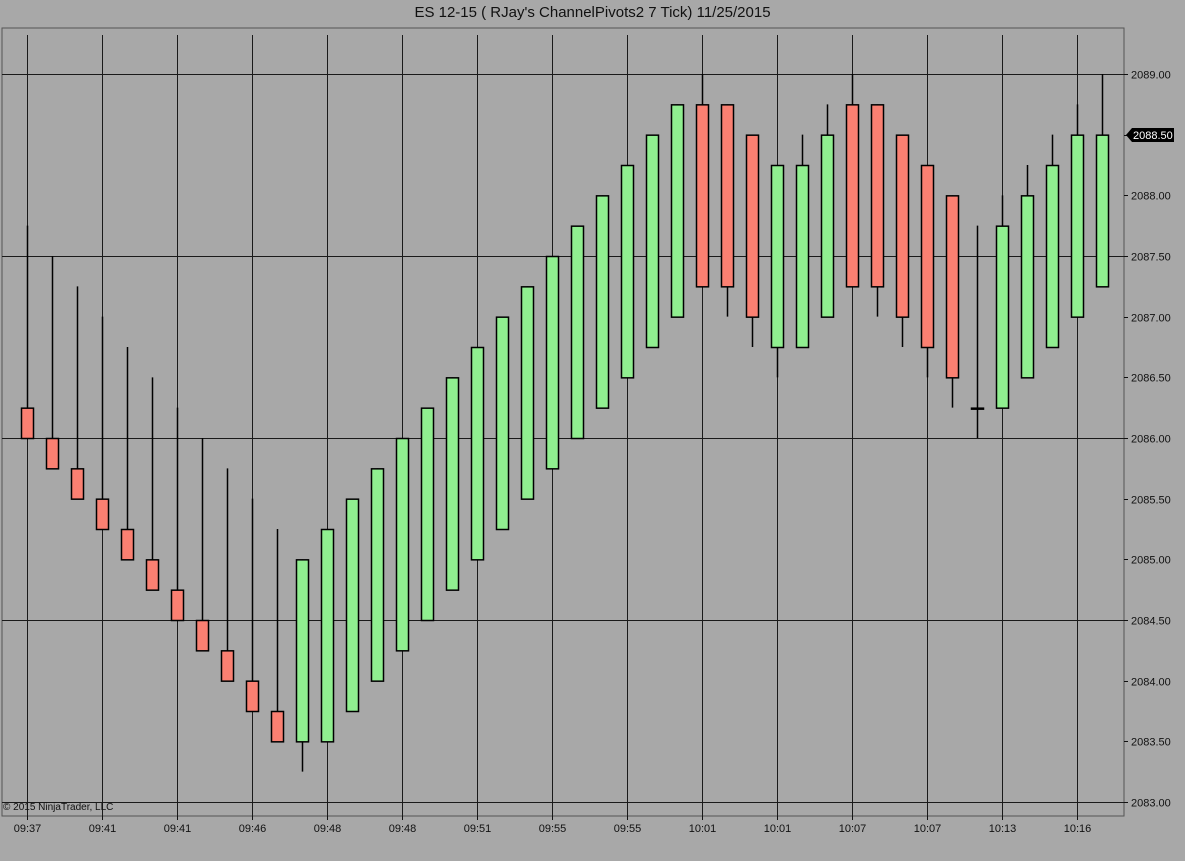 The image size is (1185, 861). I want to click on x-tick-label: 09:51, so click(478, 829).